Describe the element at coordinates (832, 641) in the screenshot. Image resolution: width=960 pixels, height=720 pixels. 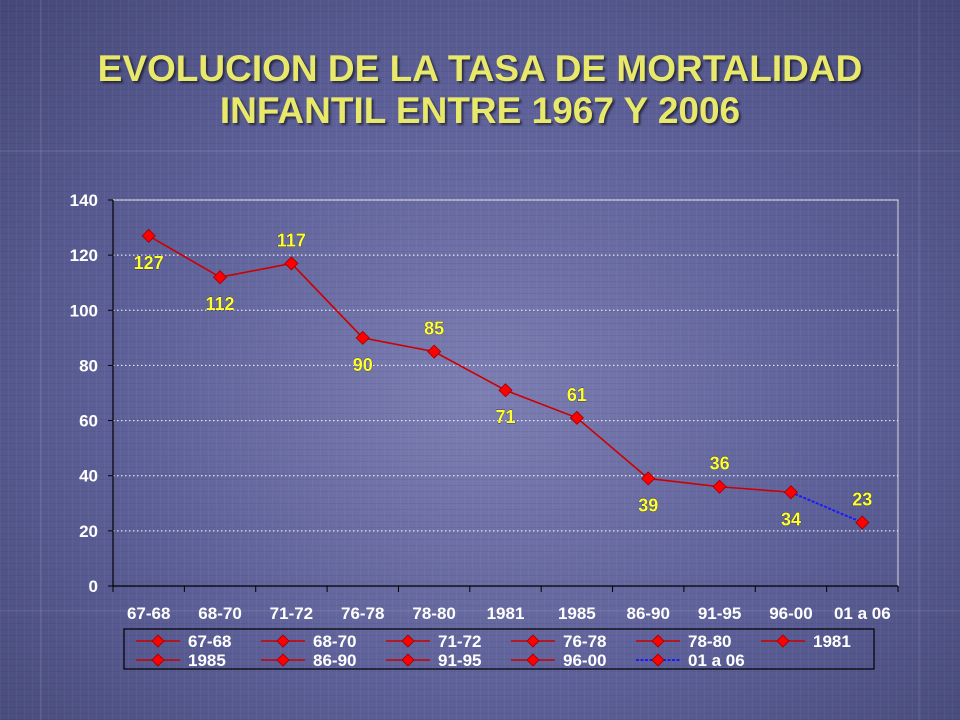
I see `legend-label: 1981` at that location.